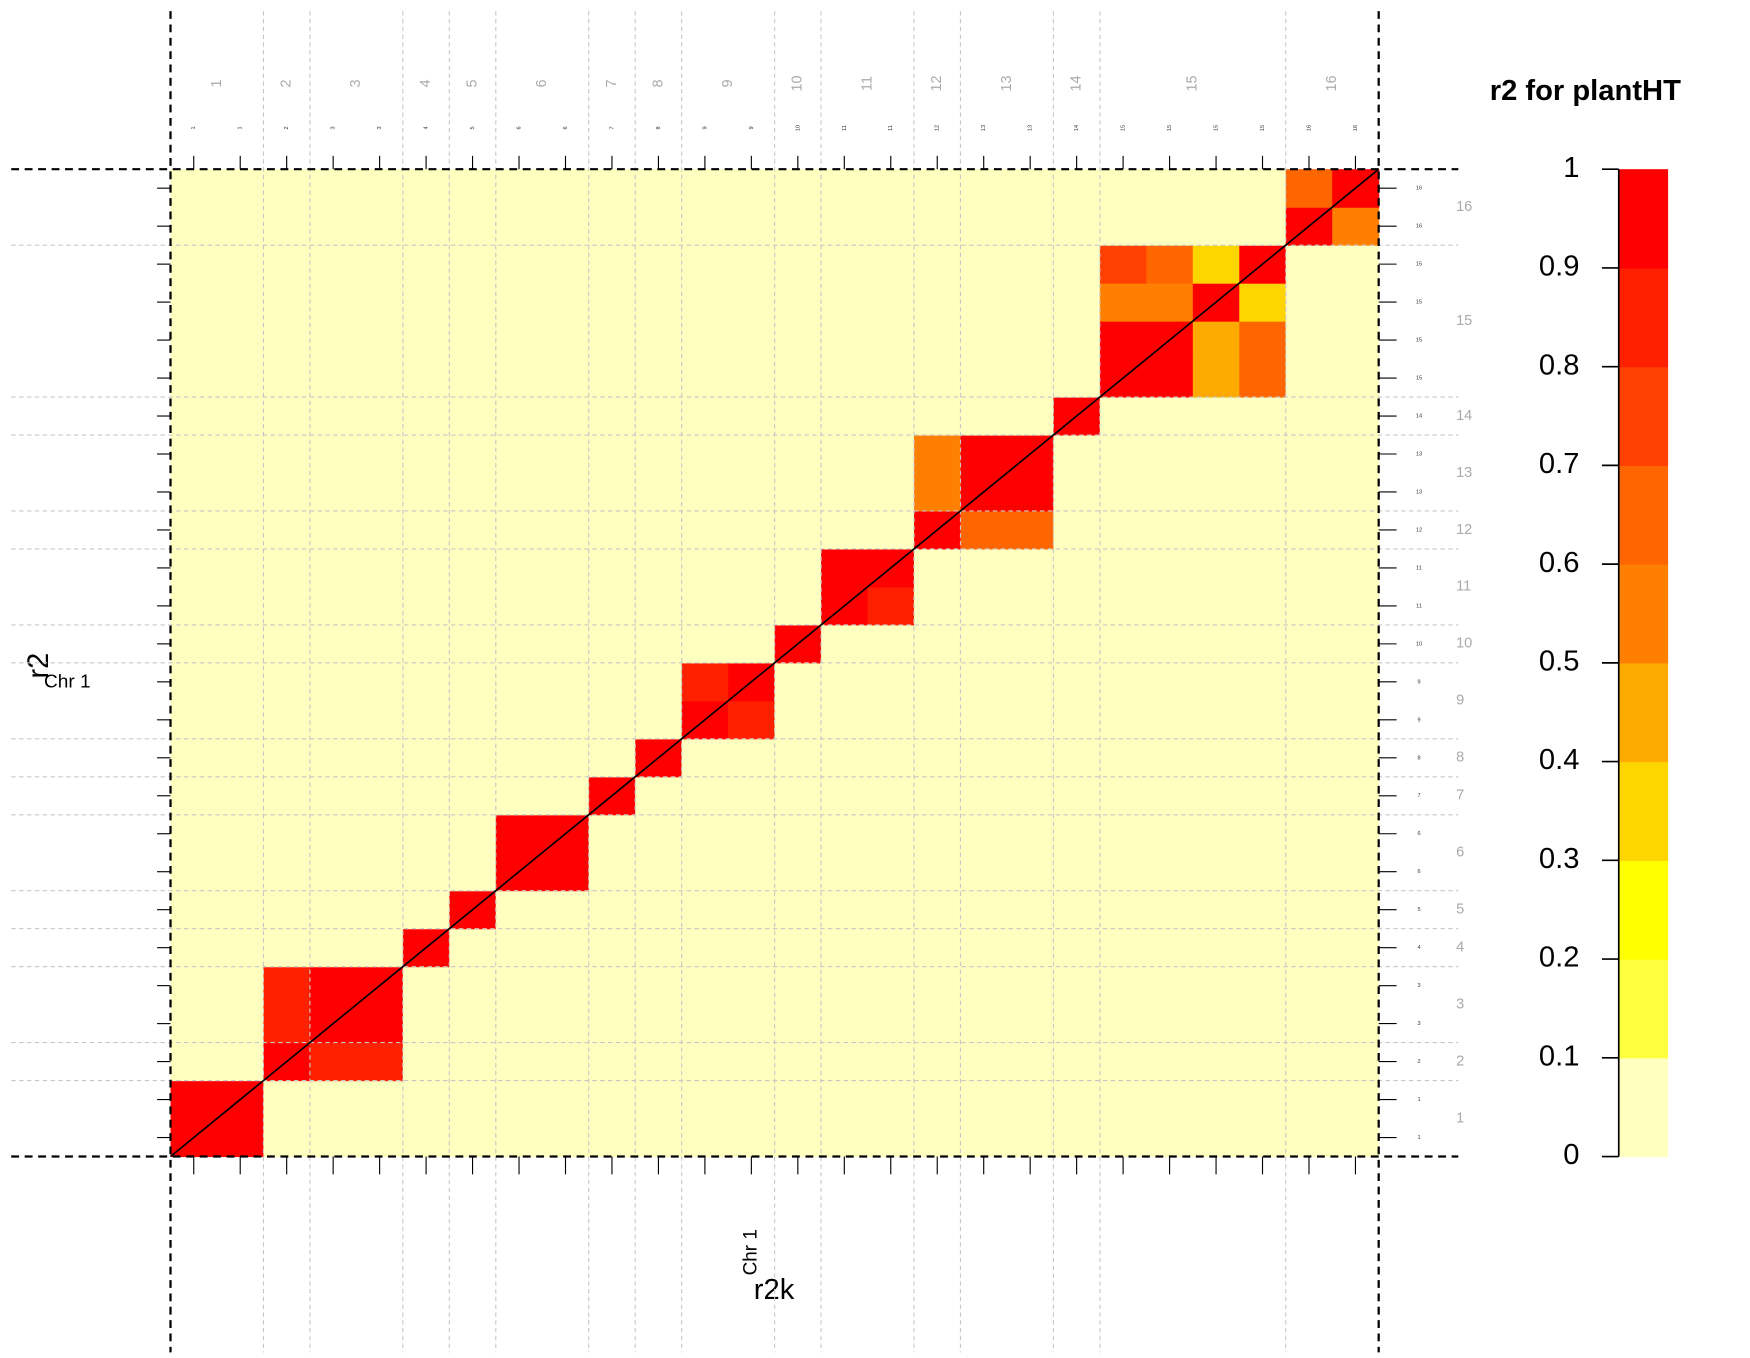  I want to click on chromosome-label: 15, so click(1464, 321).